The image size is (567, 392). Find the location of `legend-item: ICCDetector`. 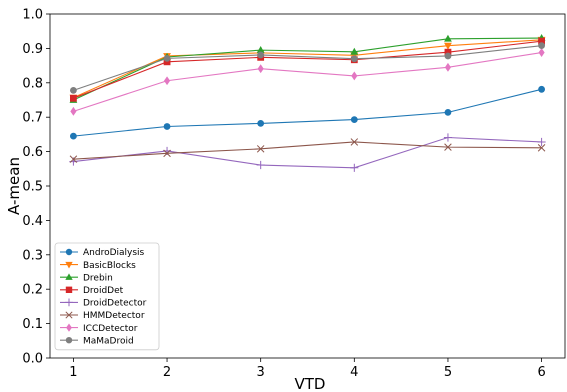

legend-item: ICCDetector is located at coordinates (99, 328).